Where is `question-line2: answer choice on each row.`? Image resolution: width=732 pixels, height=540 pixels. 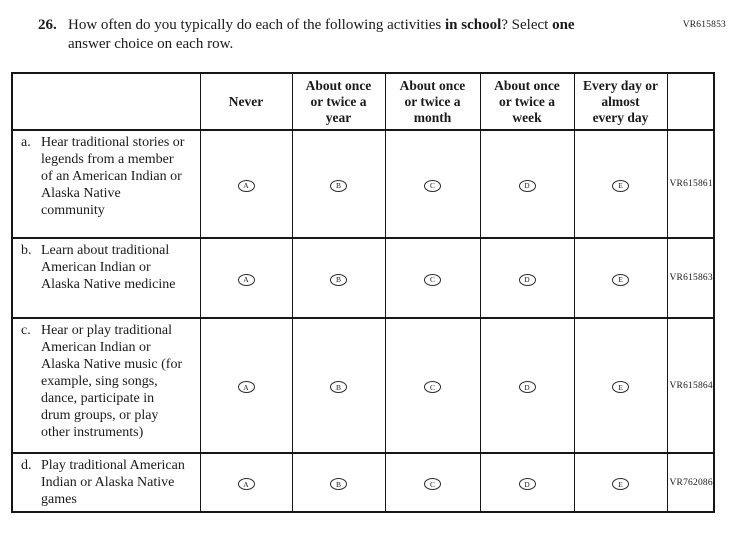
question-line2: answer choice on each row. is located at coordinates (151, 44).